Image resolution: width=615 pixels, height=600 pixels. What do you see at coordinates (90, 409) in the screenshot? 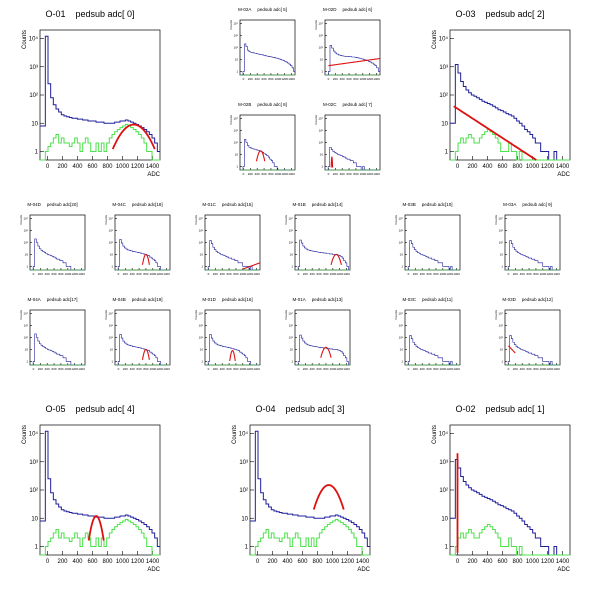
I see `panel-title: O-05 pedsub adc[ 4]` at bounding box center [90, 409].